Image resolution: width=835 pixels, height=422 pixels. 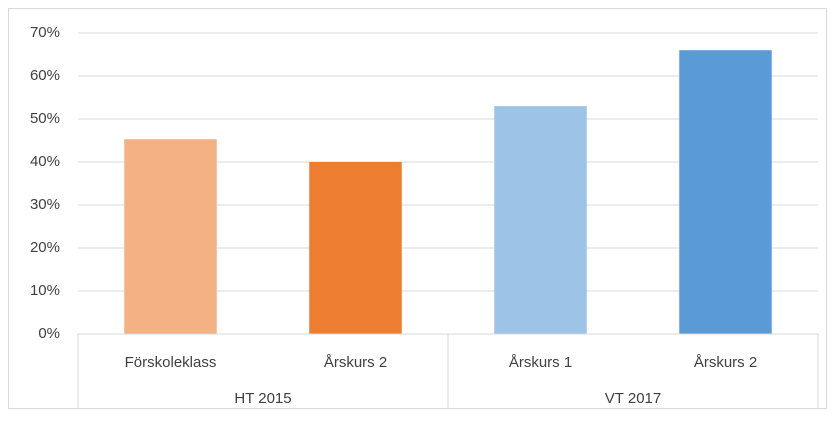 What do you see at coordinates (45, 290) in the screenshot?
I see `y-tick-label: 10%` at bounding box center [45, 290].